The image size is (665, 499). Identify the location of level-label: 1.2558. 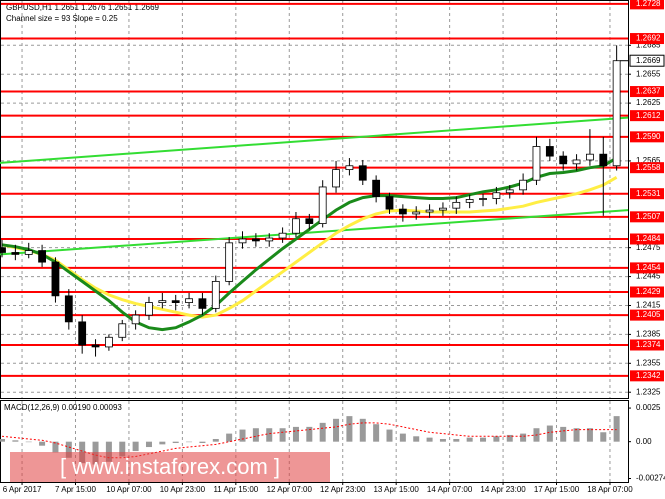
(648, 167).